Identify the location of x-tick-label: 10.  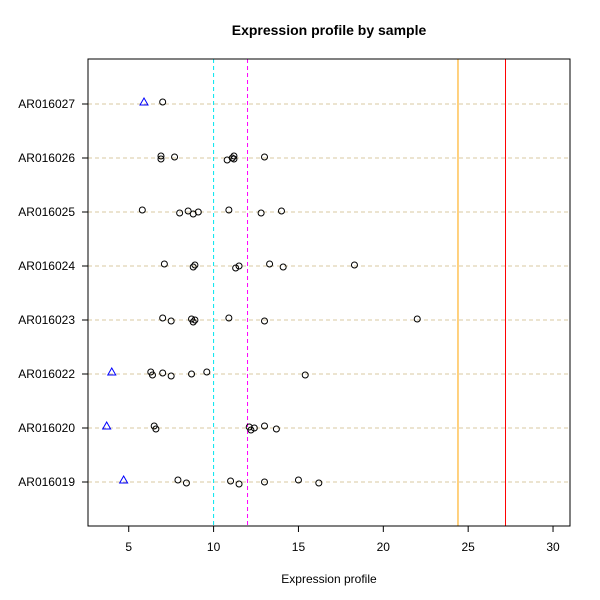
(214, 547).